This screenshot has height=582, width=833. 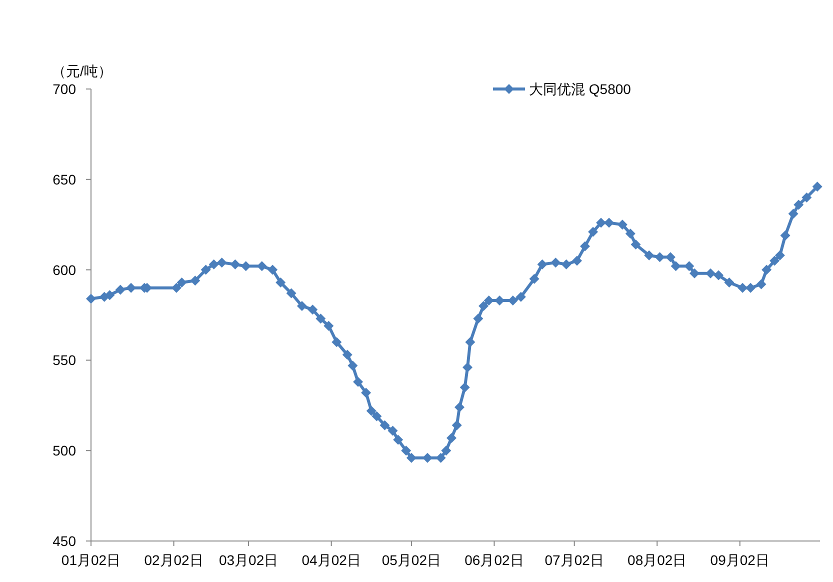 I want to click on x-tick-label: 05月02日, so click(x=412, y=560).